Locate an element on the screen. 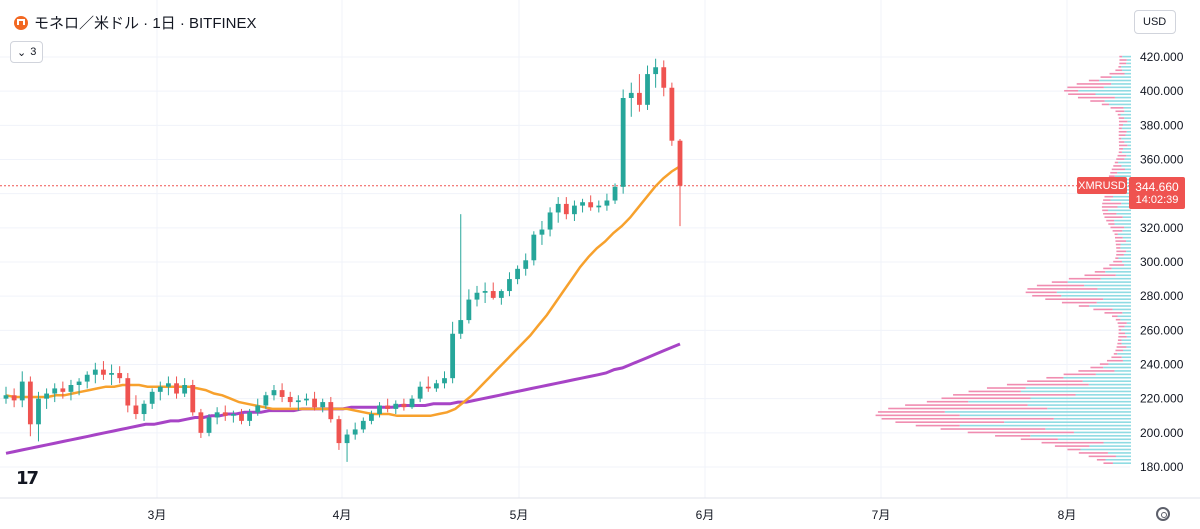 This screenshot has height=529, width=1200. chart-header: モネロ／米ドル · 1日 · BITFINEX is located at coordinates (135, 22).